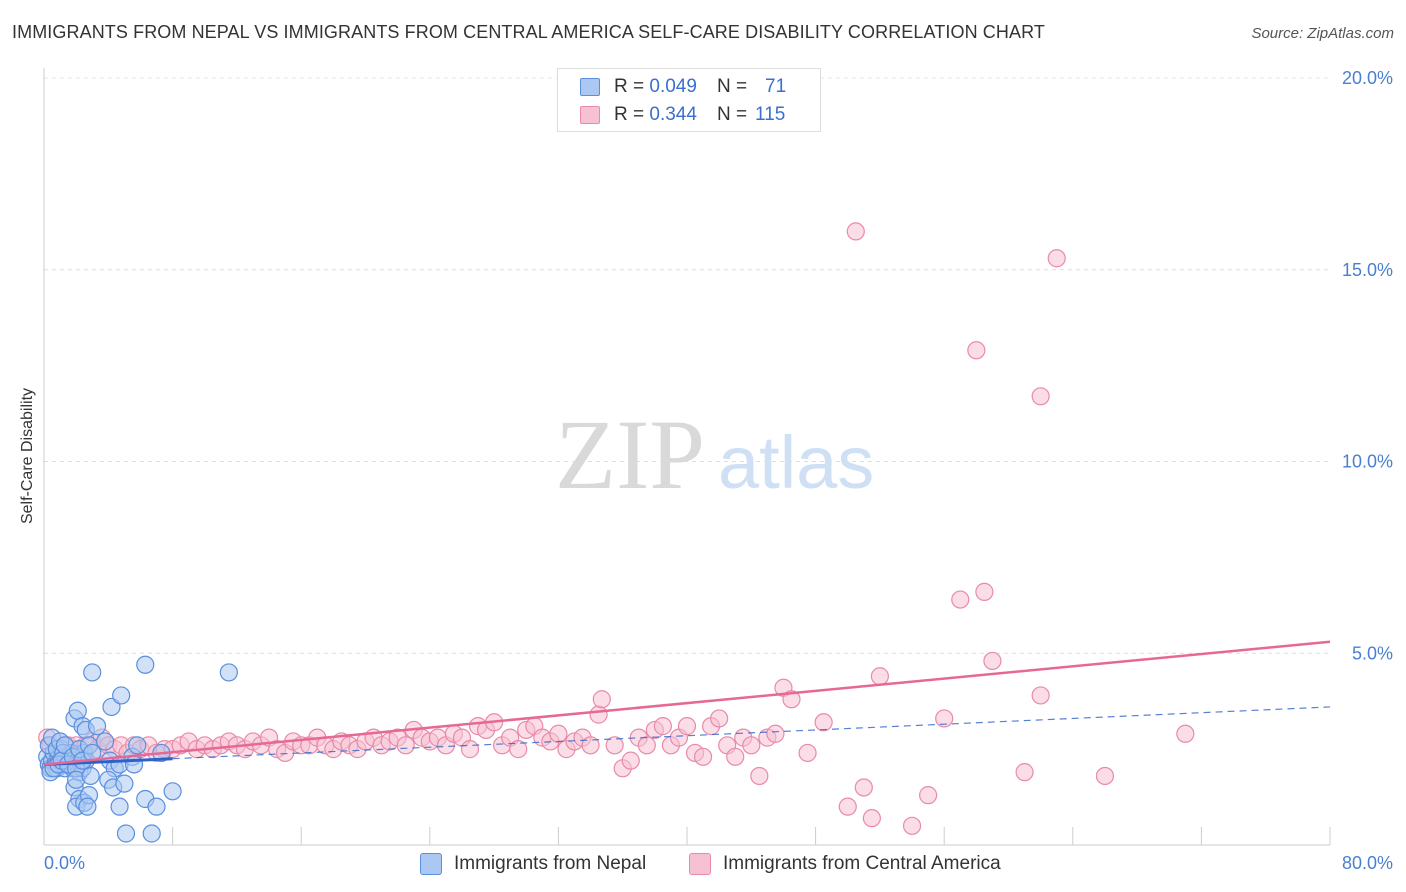  Describe the element at coordinates (796, 462) in the screenshot. I see `watermark-atlas: atlas` at that location.